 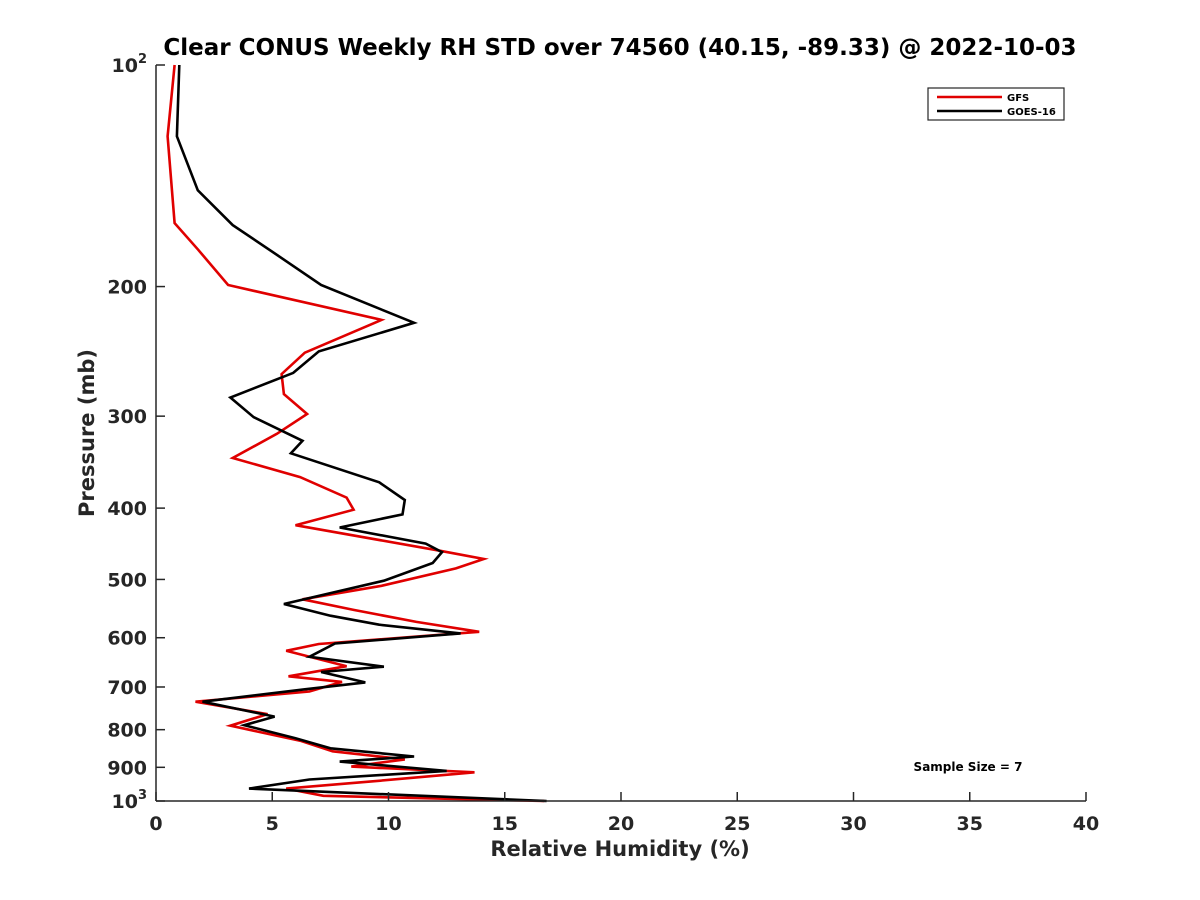 I want to click on x-tick-label: 30, so click(x=853, y=824).